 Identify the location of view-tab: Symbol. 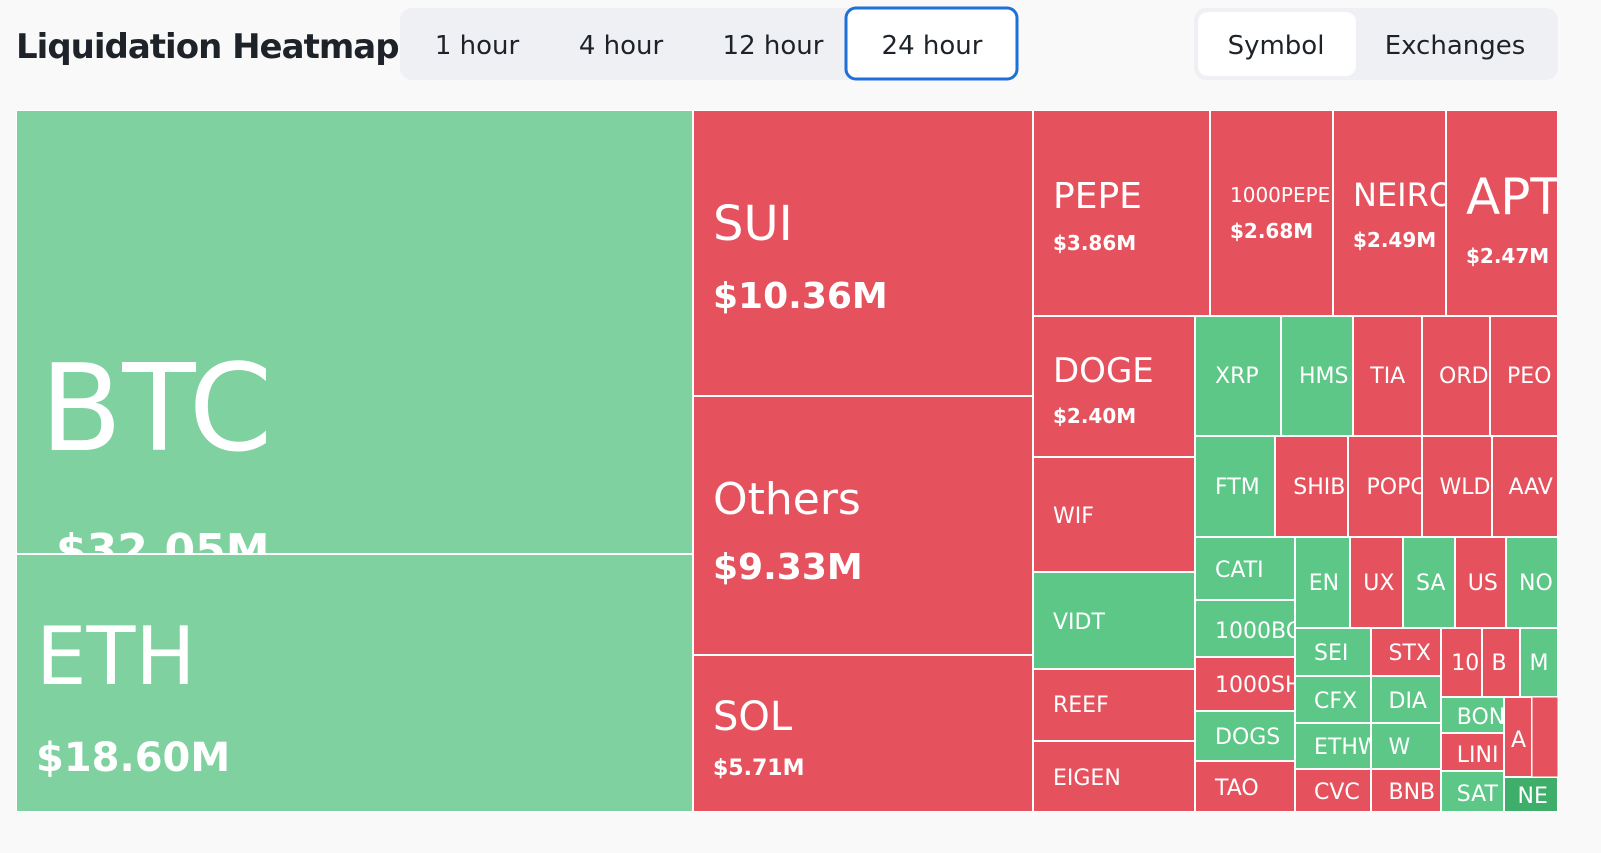
(1276, 46).